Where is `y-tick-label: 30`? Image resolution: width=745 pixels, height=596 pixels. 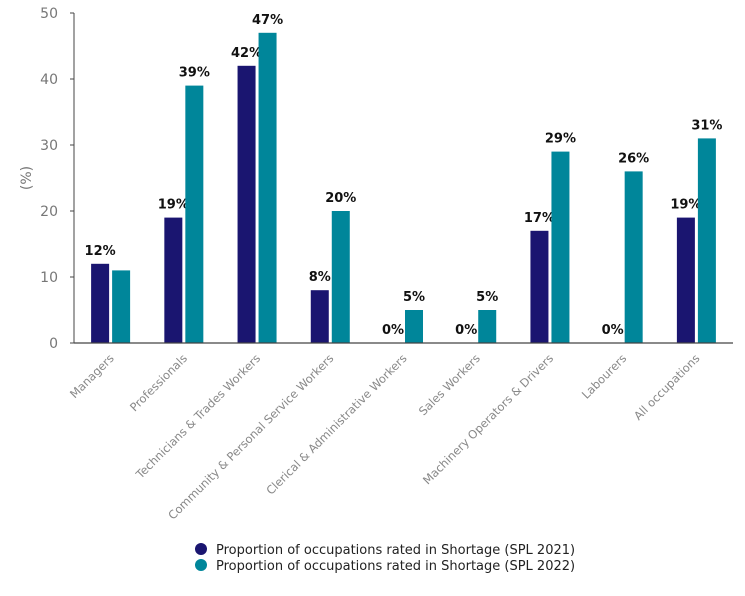
y-tick-label: 30 is located at coordinates (49, 146).